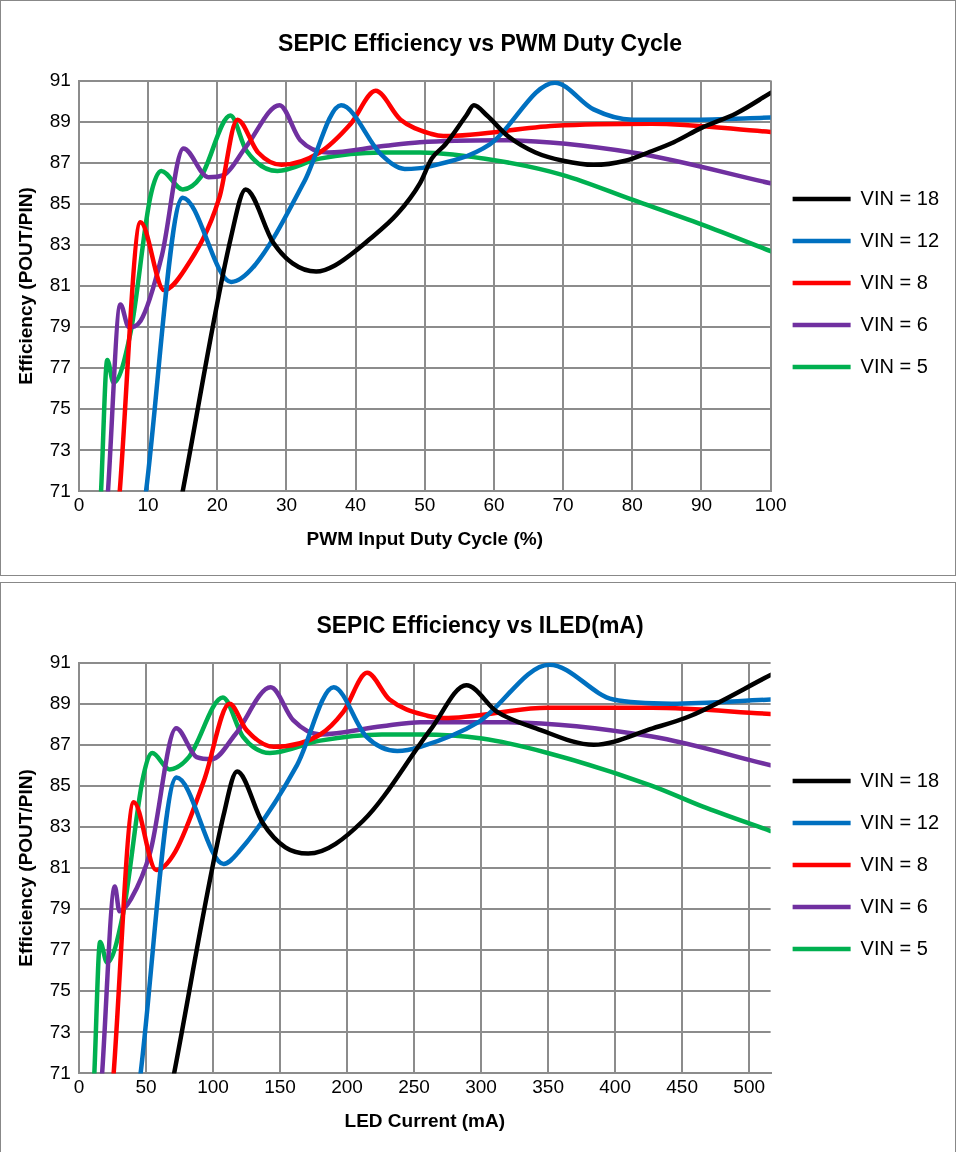  I want to click on x-tick-label: 20, so click(217, 505).